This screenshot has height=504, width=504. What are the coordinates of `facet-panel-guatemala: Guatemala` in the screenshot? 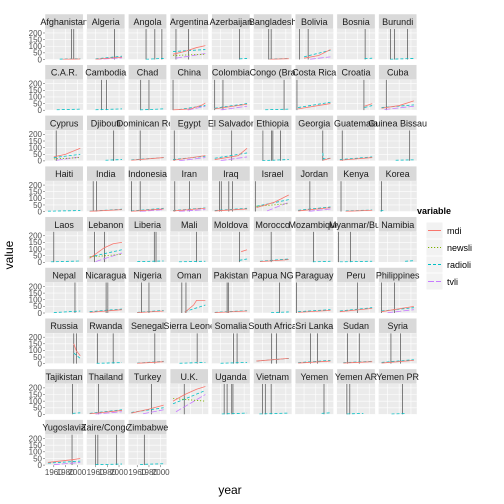 It's located at (356, 138).